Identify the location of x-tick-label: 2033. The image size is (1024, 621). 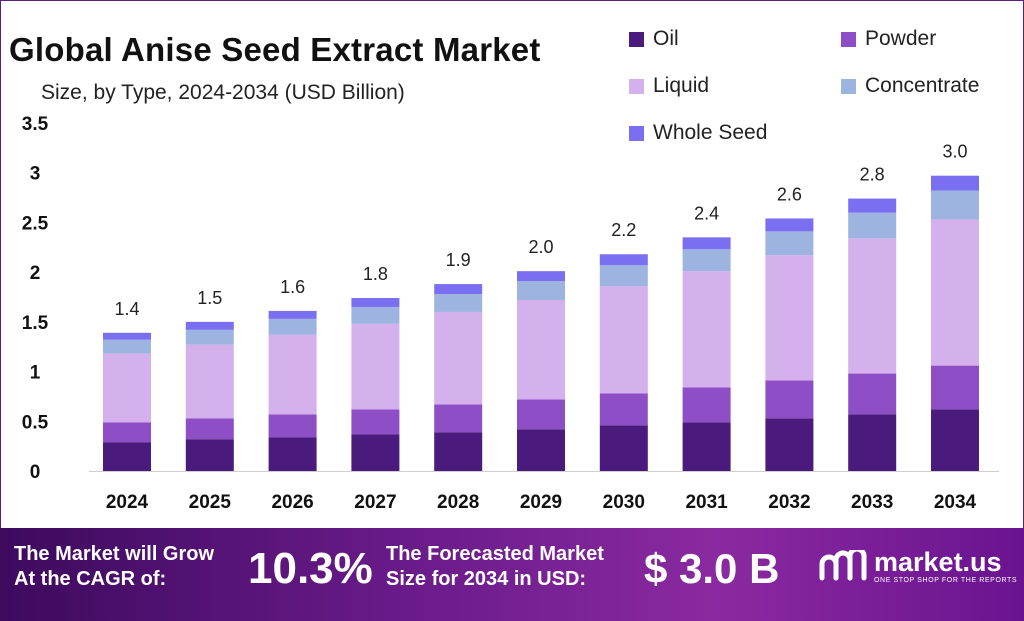
(872, 502).